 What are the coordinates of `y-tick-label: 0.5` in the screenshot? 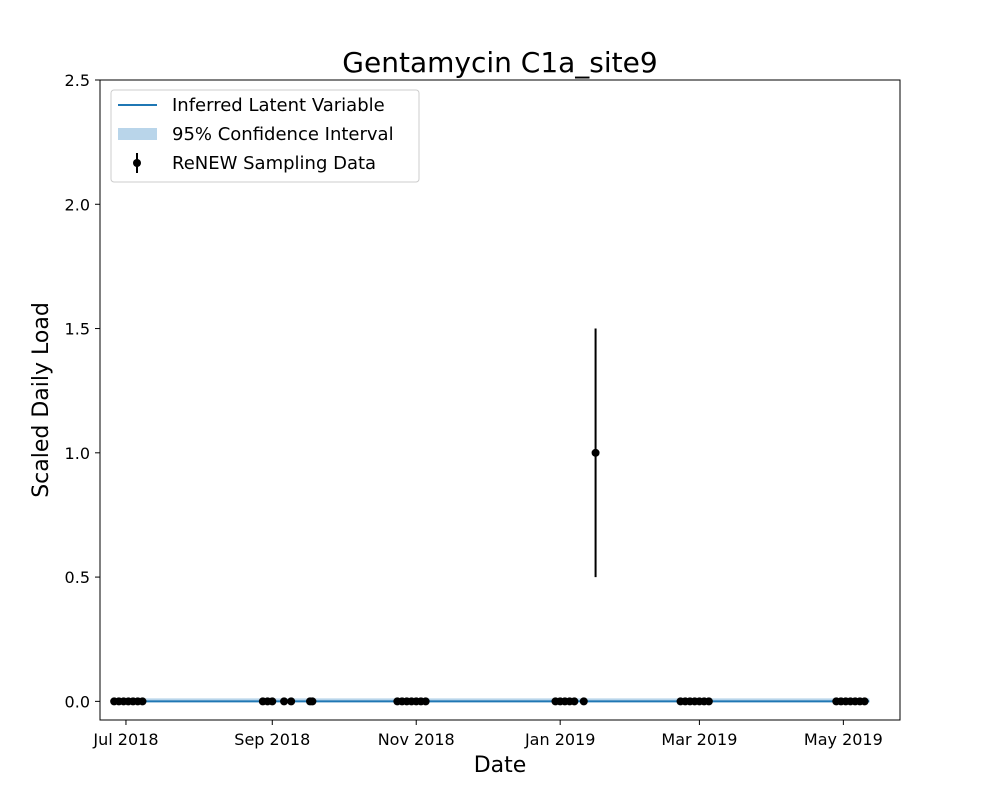 It's located at (77, 577).